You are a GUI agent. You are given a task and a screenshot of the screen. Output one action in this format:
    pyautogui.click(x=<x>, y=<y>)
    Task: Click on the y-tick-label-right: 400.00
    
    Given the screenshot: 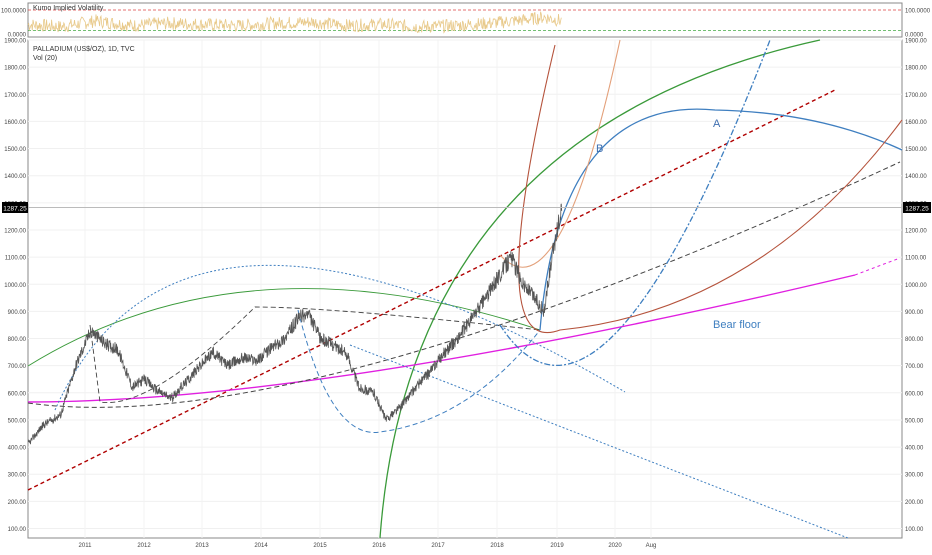 What is the action you would take?
    pyautogui.click(x=914, y=449)
    